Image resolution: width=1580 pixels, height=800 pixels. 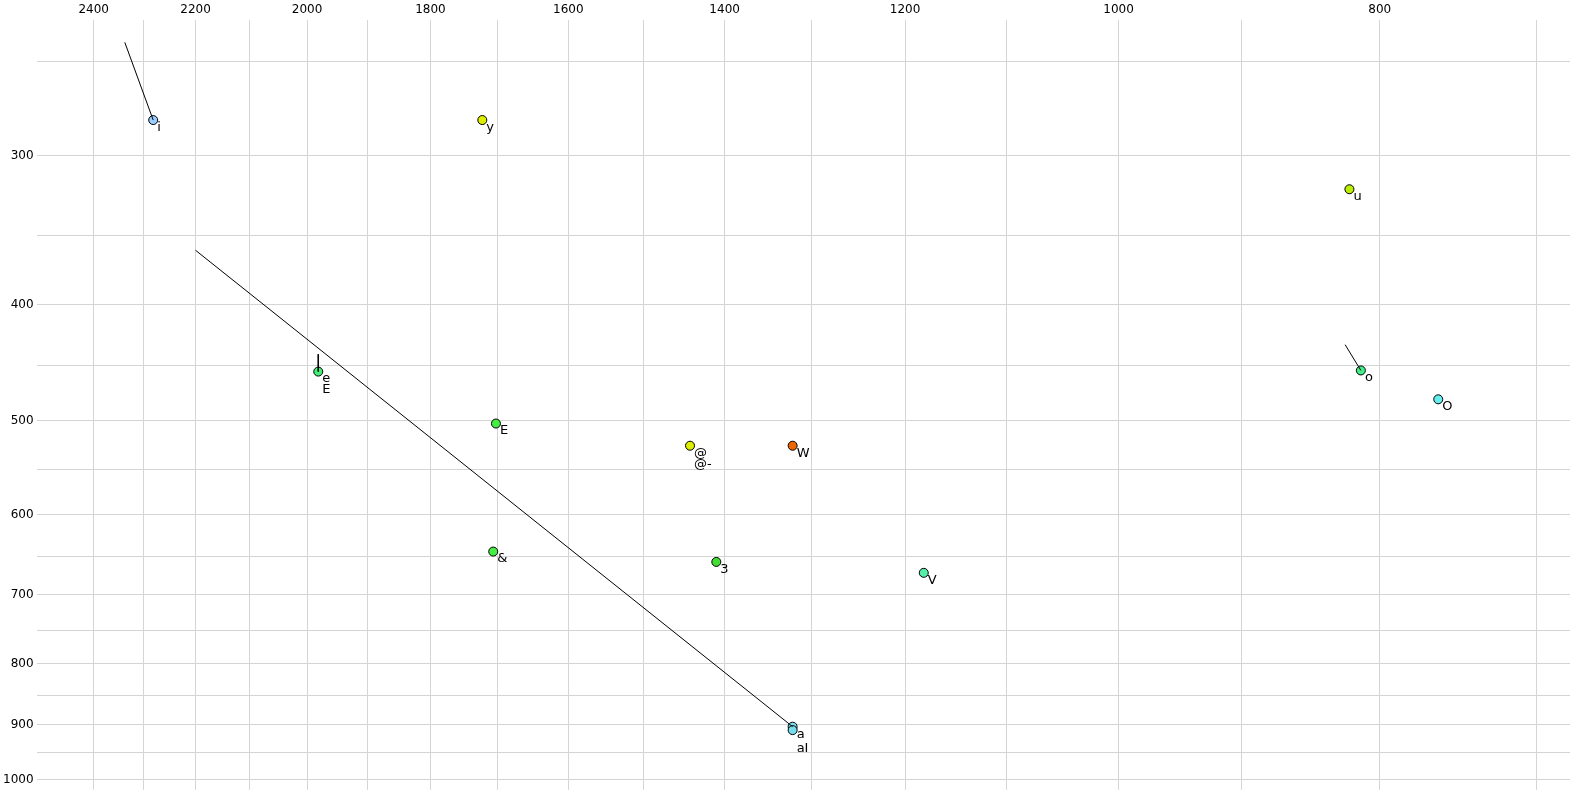 What do you see at coordinates (22, 724) in the screenshot?
I see `y-tick-label: 900` at bounding box center [22, 724].